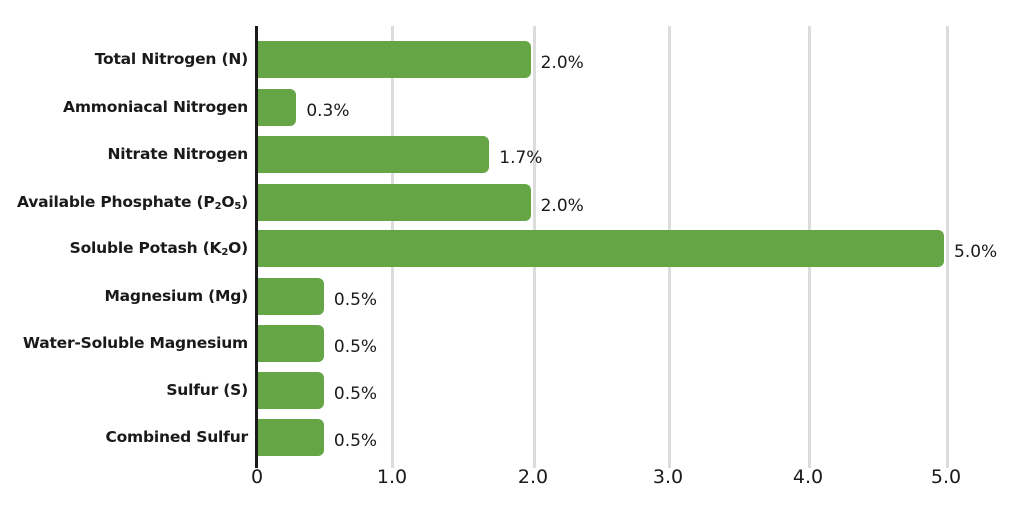 The width and height of the screenshot is (1024, 514). What do you see at coordinates (135, 343) in the screenshot?
I see `category-label: Water-Soluble Magnesium` at bounding box center [135, 343].